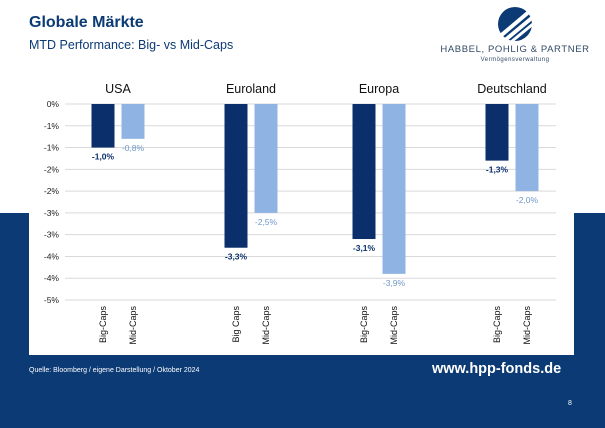 This screenshot has height=428, width=605. I want to click on logo-name: HABBEL, POHLIG & PARTNER, so click(515, 49).